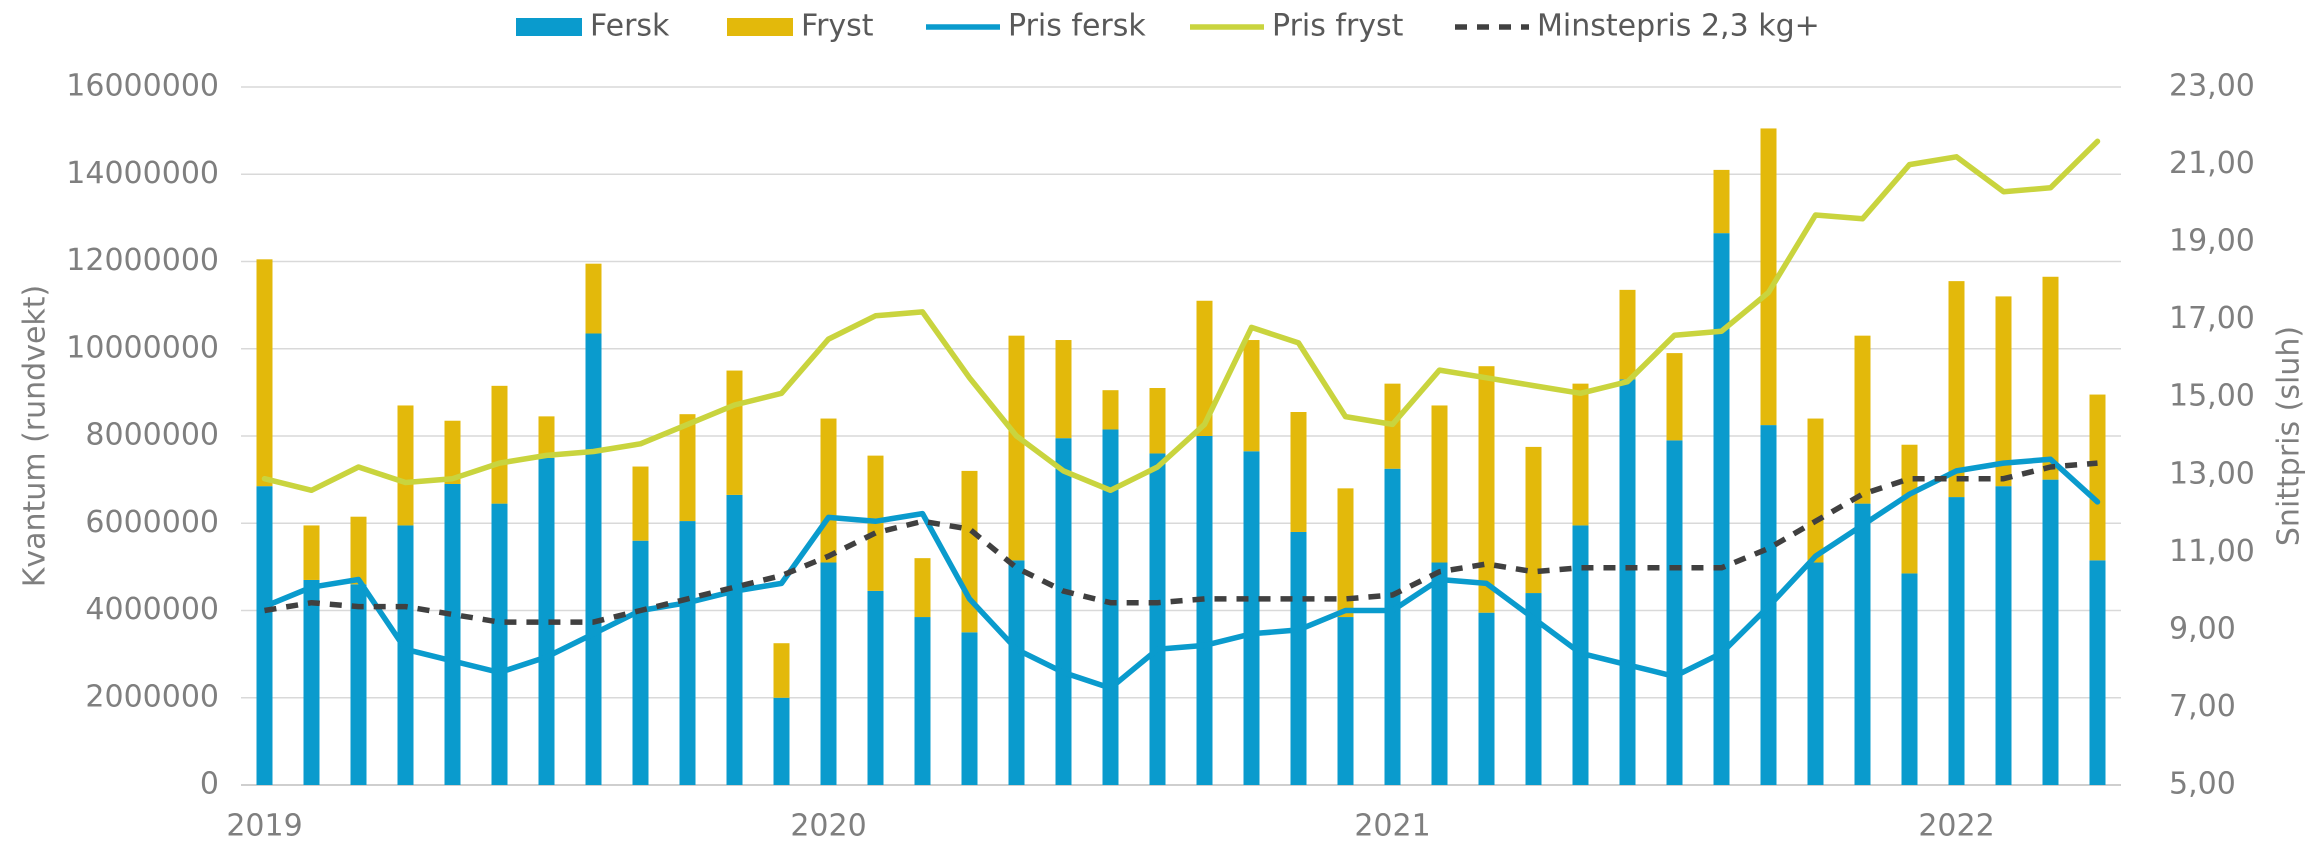 This screenshot has height=843, width=2318. Describe the element at coordinates (142, 347) in the screenshot. I see `y-tick-label: 10000000` at that location.